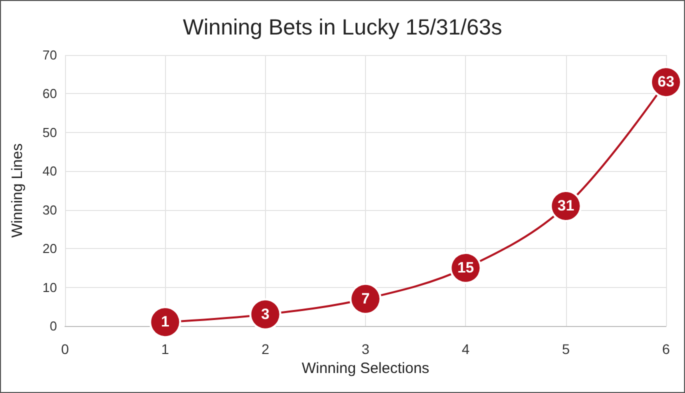 This screenshot has height=393, width=685. I want to click on y-tick-label: 20, so click(49, 248).